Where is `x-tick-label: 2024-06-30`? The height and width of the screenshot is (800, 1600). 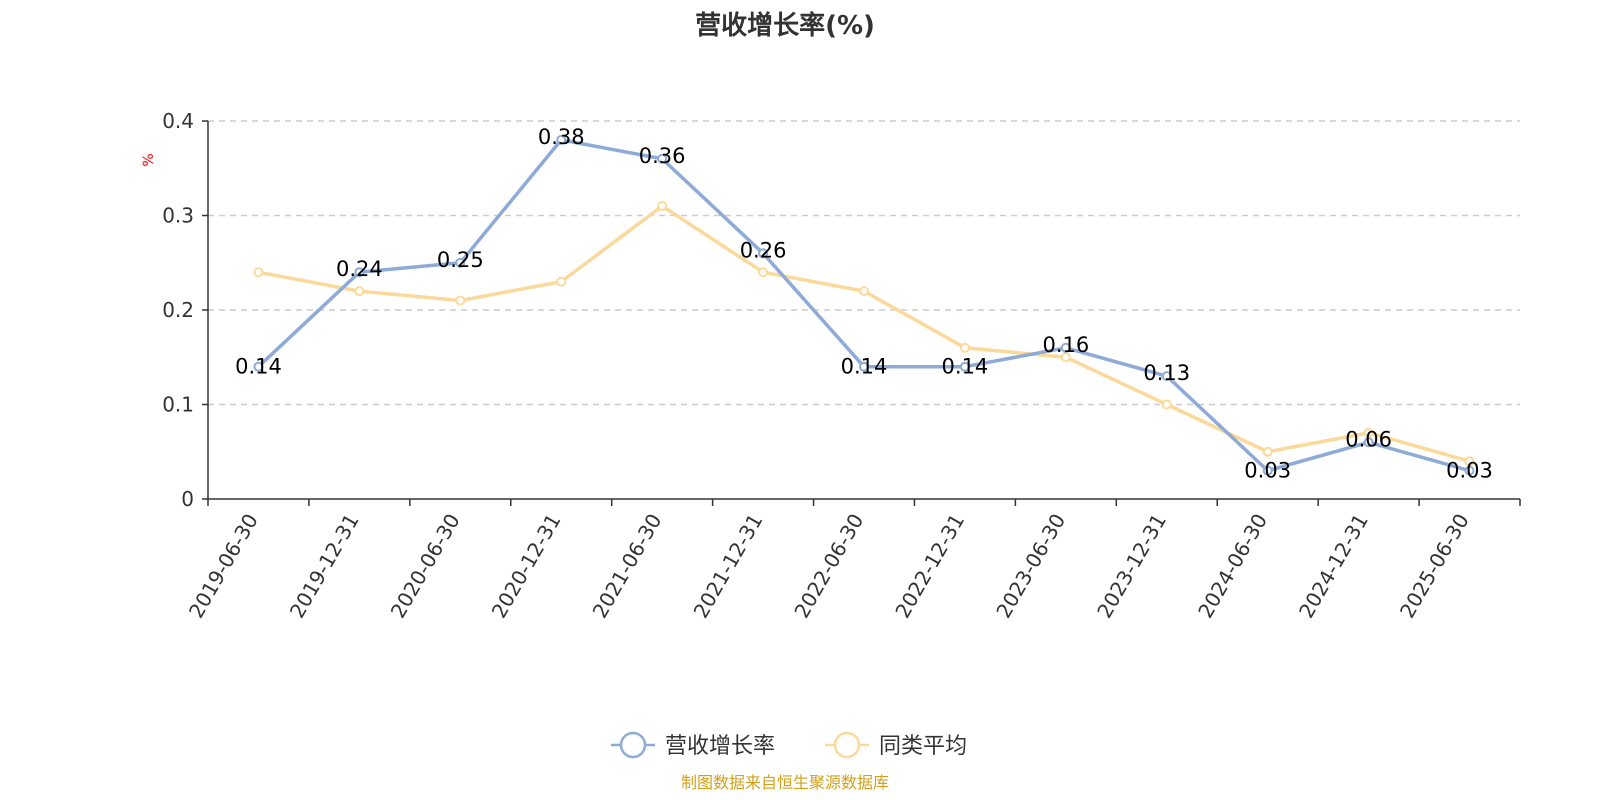 x-tick-label: 2024-06-30 is located at coordinates (1232, 566).